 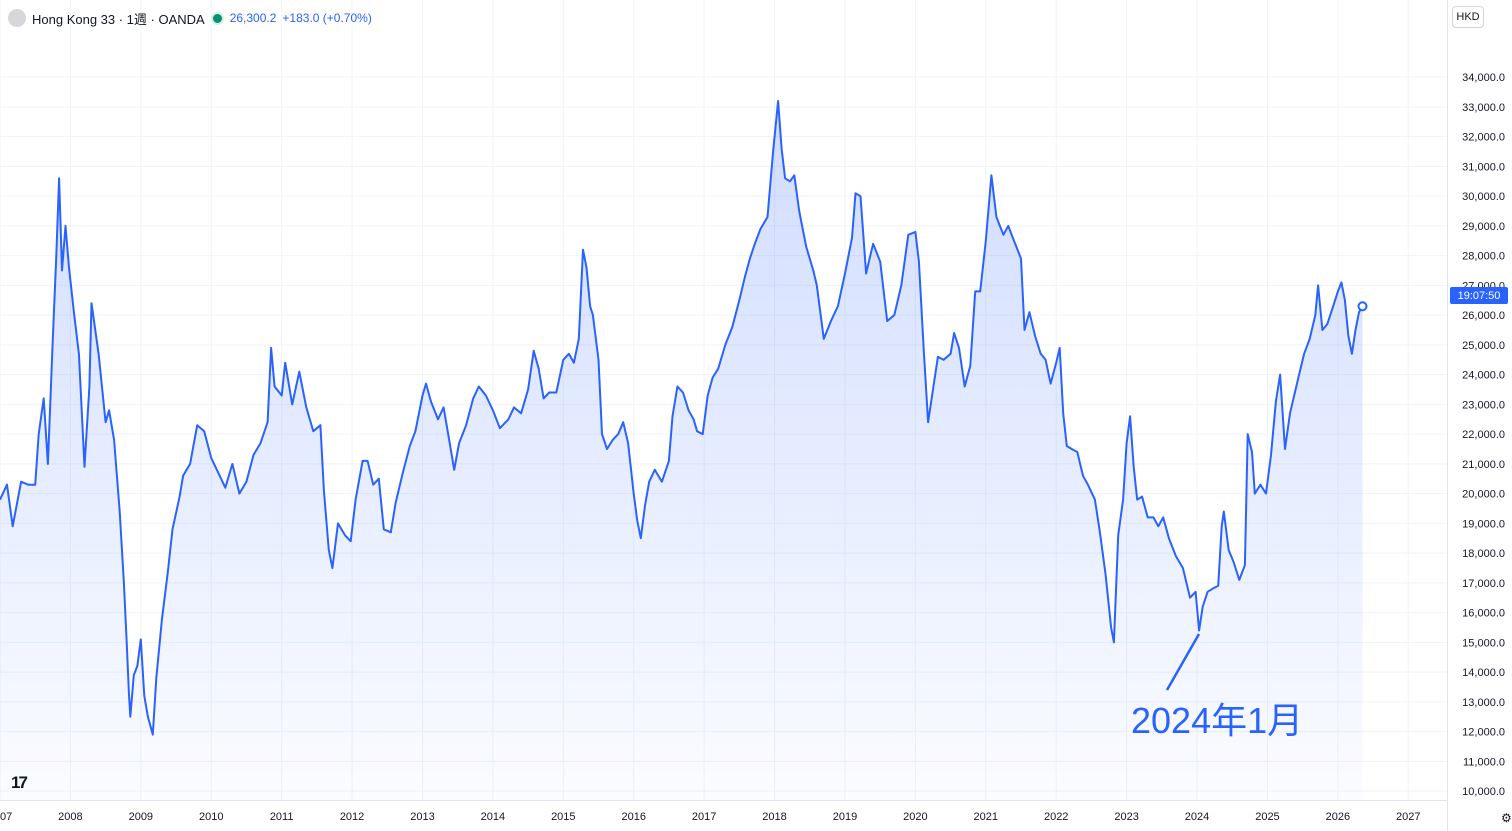 I want to click on y-tick-label: 22,000.0, so click(x=1483, y=435).